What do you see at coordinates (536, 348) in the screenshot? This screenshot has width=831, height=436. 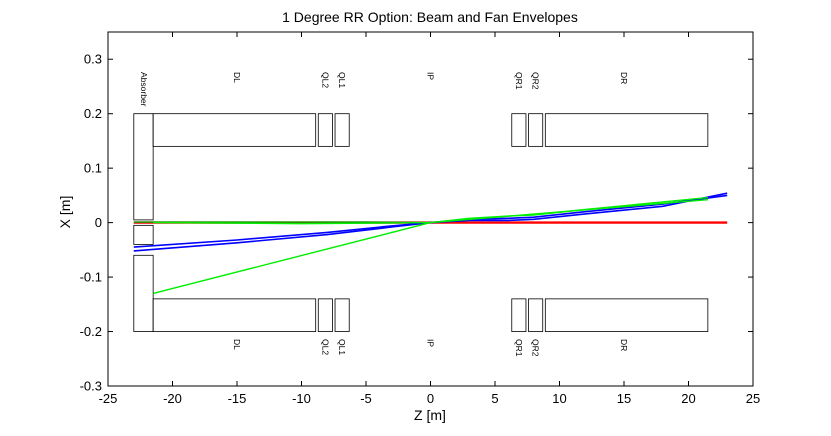 I see `qr2-label-bottom: QR2` at bounding box center [536, 348].